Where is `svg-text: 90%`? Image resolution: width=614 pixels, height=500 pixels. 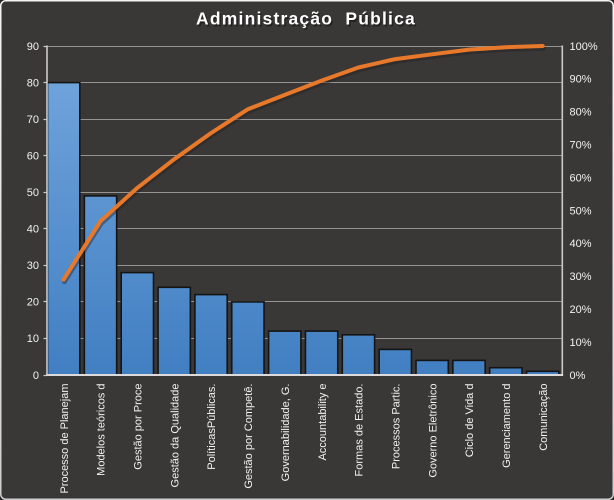 svg-text: 90% is located at coordinates (581, 80).